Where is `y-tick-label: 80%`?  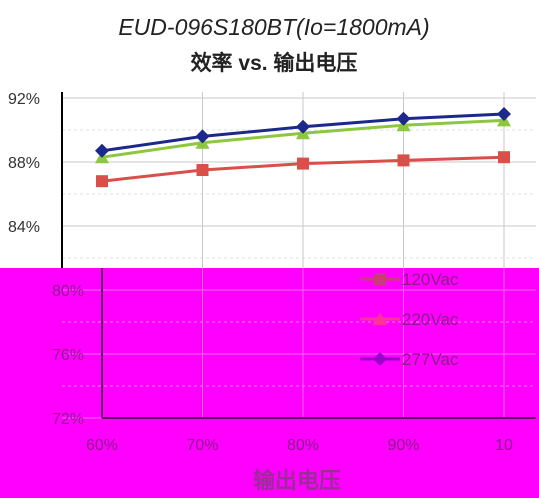 y-tick-label: 80% is located at coordinates (68, 291).